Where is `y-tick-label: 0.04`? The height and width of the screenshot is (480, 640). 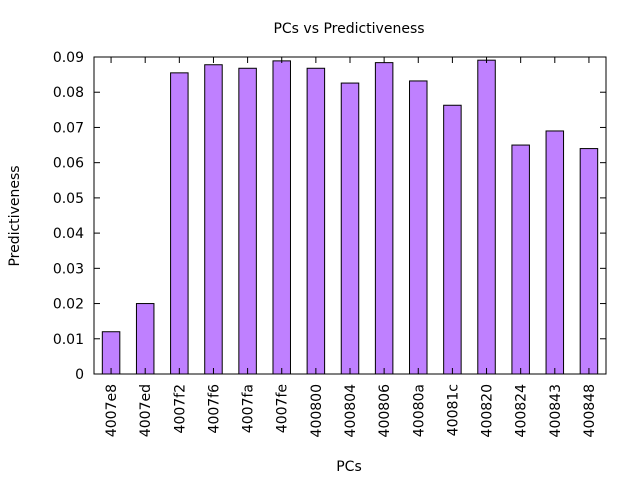
y-tick-label: 0.04 is located at coordinates (68, 234).